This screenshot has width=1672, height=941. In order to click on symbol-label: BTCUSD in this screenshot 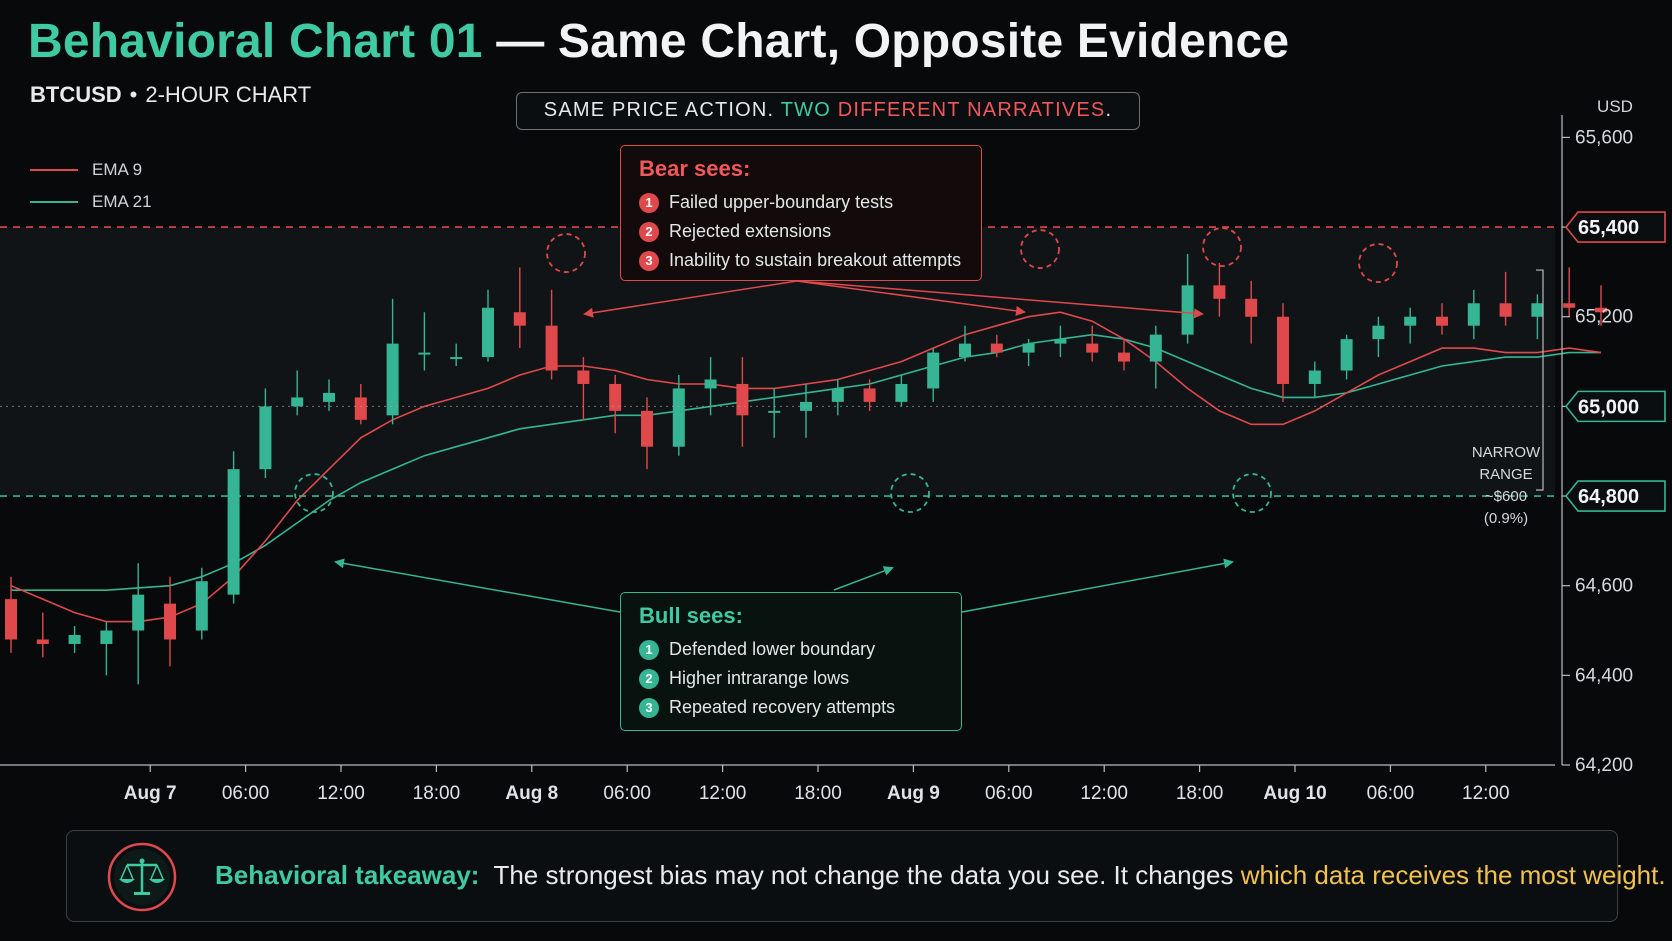, I will do `click(76, 94)`.